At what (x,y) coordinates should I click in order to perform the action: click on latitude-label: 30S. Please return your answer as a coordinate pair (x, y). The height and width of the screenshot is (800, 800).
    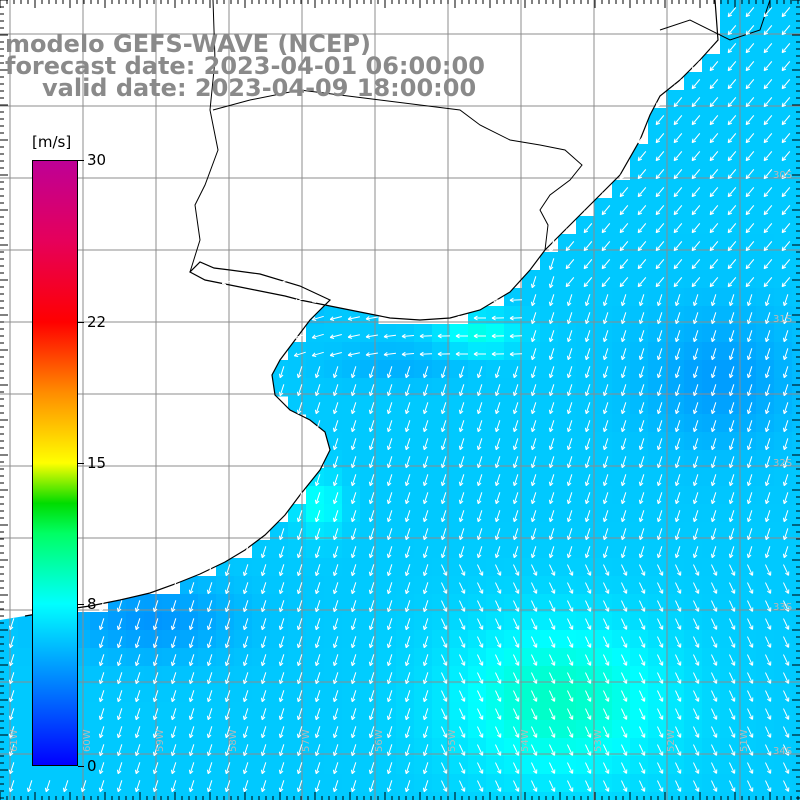
    Looking at the image, I should click on (782, 175).